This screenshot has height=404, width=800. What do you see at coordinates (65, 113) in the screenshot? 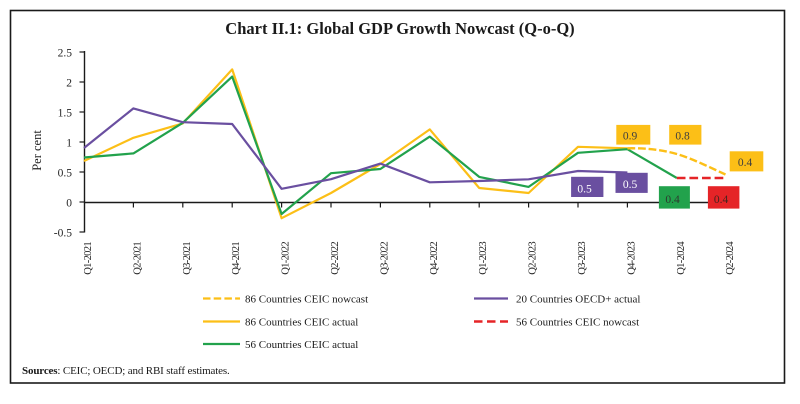
I see `svg-text: 1.5` at bounding box center [65, 113].